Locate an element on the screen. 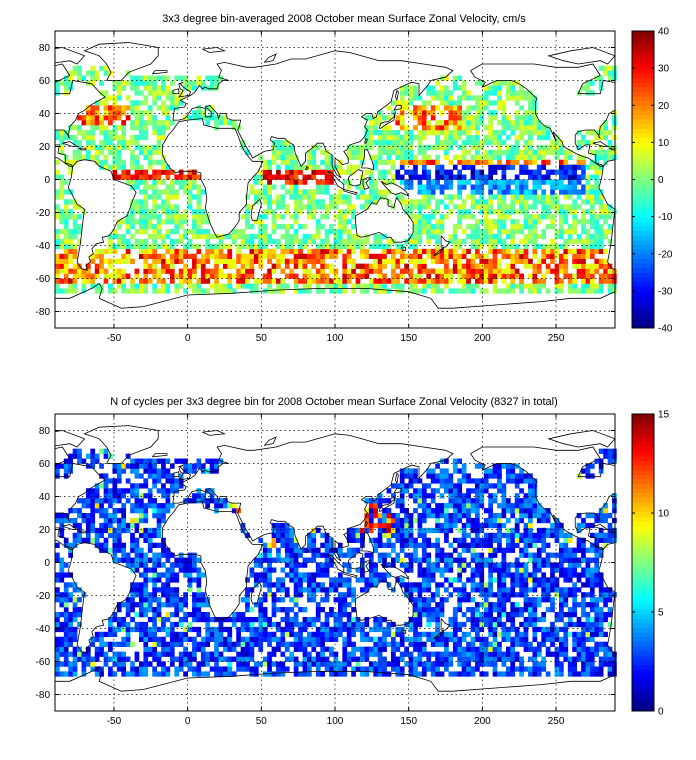  y-tick-label: -20 is located at coordinates (43, 213).